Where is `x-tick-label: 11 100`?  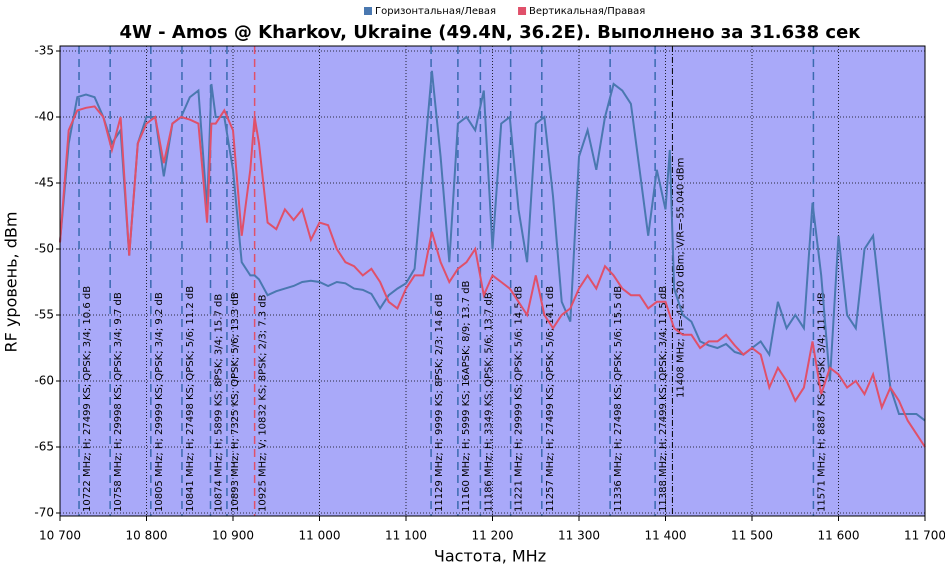 x-tick-label: 11 100 is located at coordinates (406, 536).